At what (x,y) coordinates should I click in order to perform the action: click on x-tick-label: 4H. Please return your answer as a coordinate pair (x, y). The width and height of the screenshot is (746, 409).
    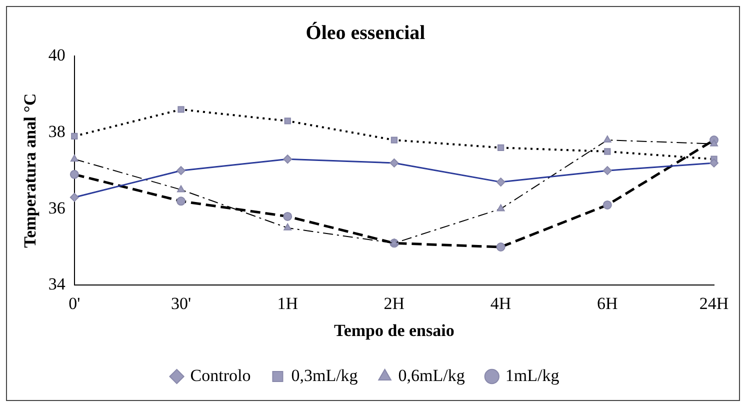
    Looking at the image, I should click on (501, 303).